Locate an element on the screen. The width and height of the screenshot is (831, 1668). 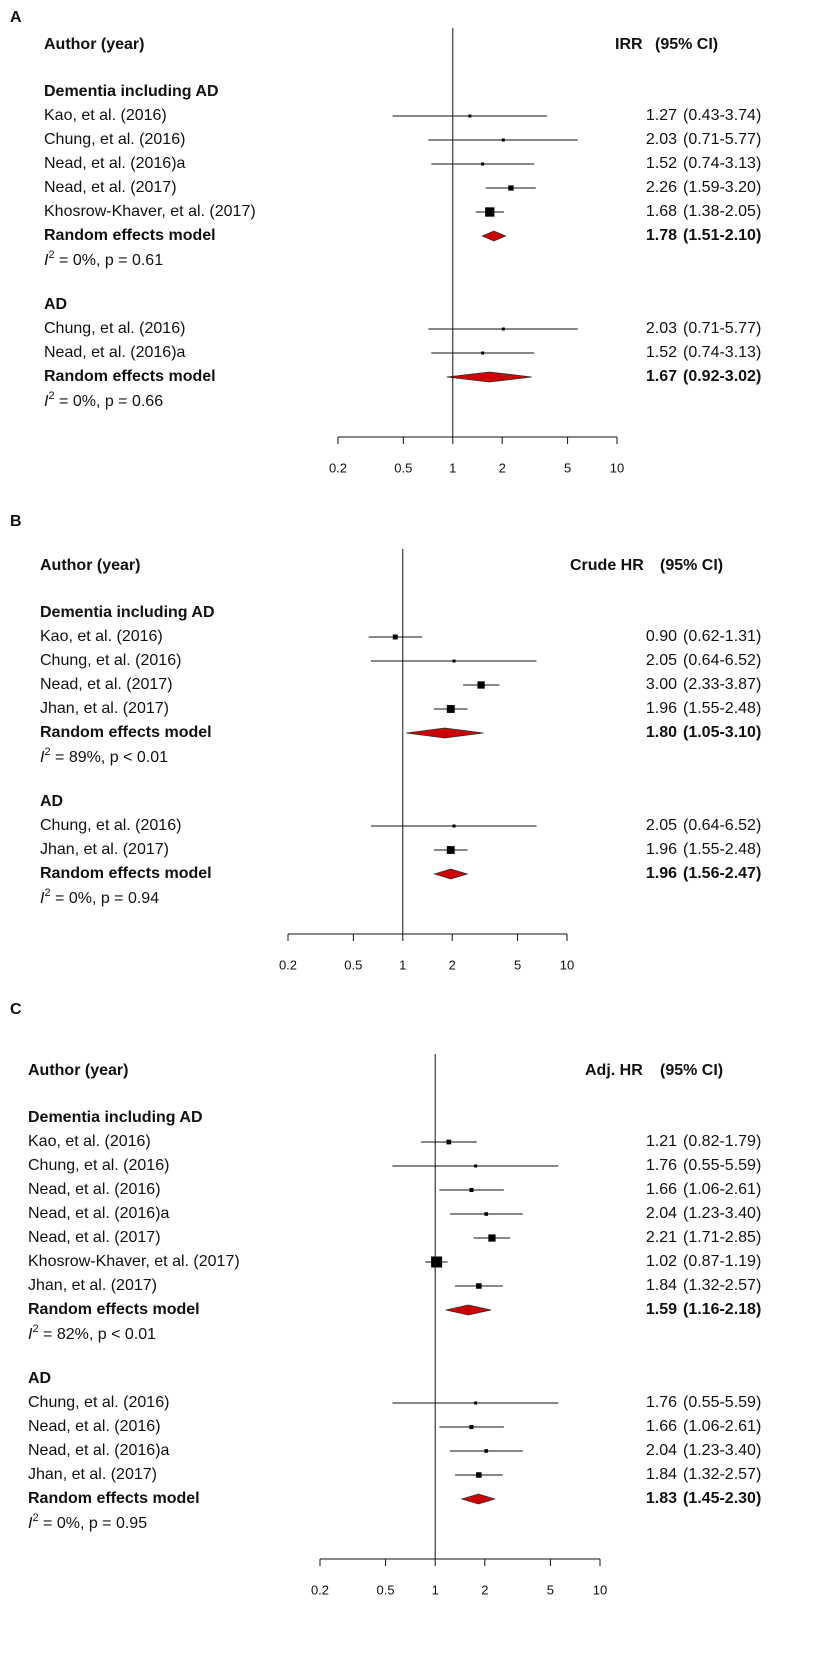
heterogeneity: I2 = 0%, p = 0.61 is located at coordinates (103, 259).